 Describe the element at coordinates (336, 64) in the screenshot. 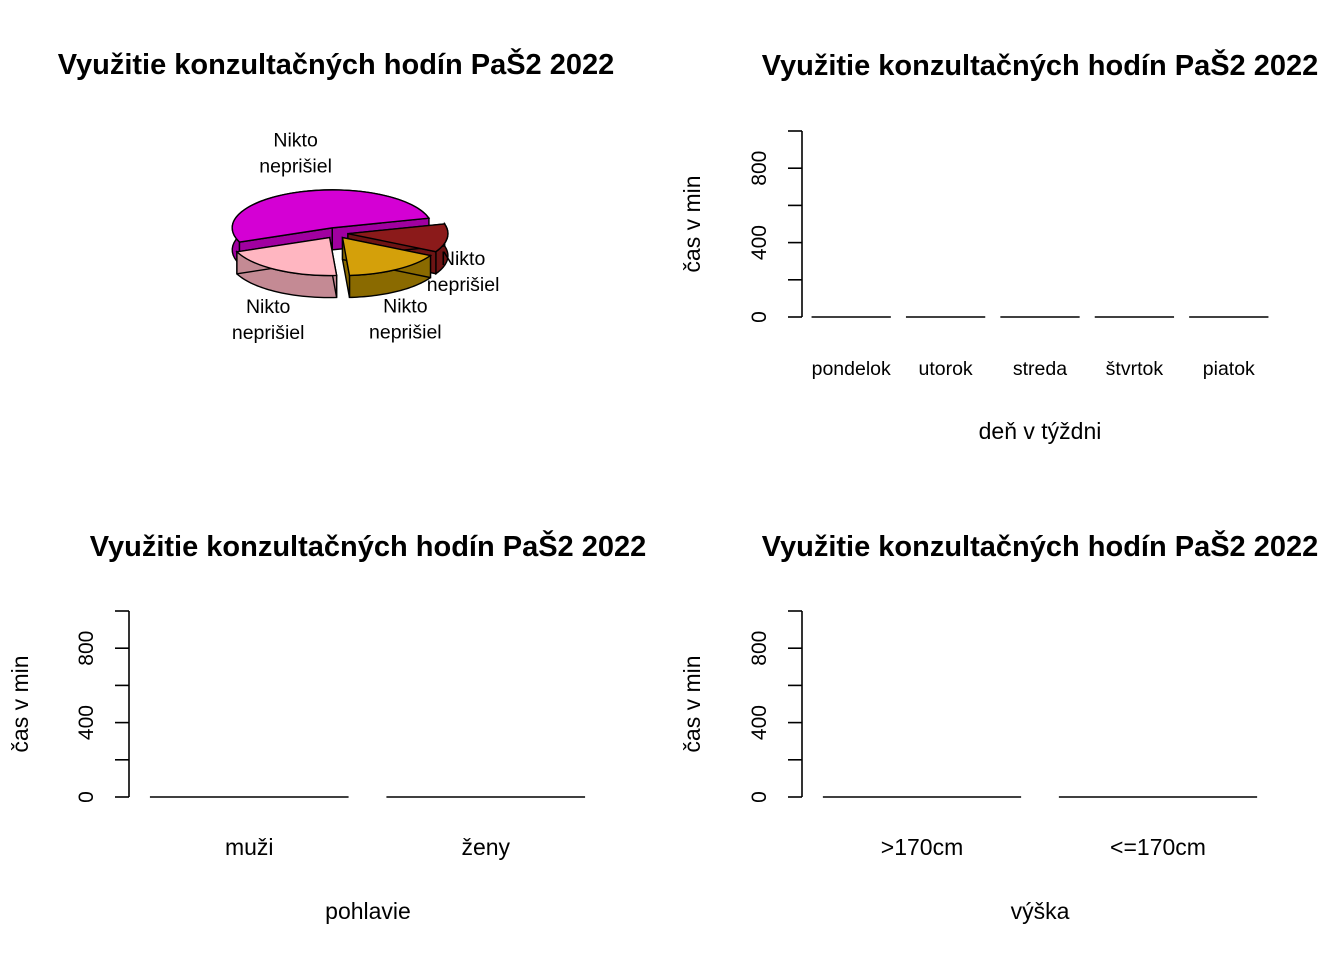

I see `pie-chart-title: Využitie konzultačných hodín PaŠ2 2022` at that location.